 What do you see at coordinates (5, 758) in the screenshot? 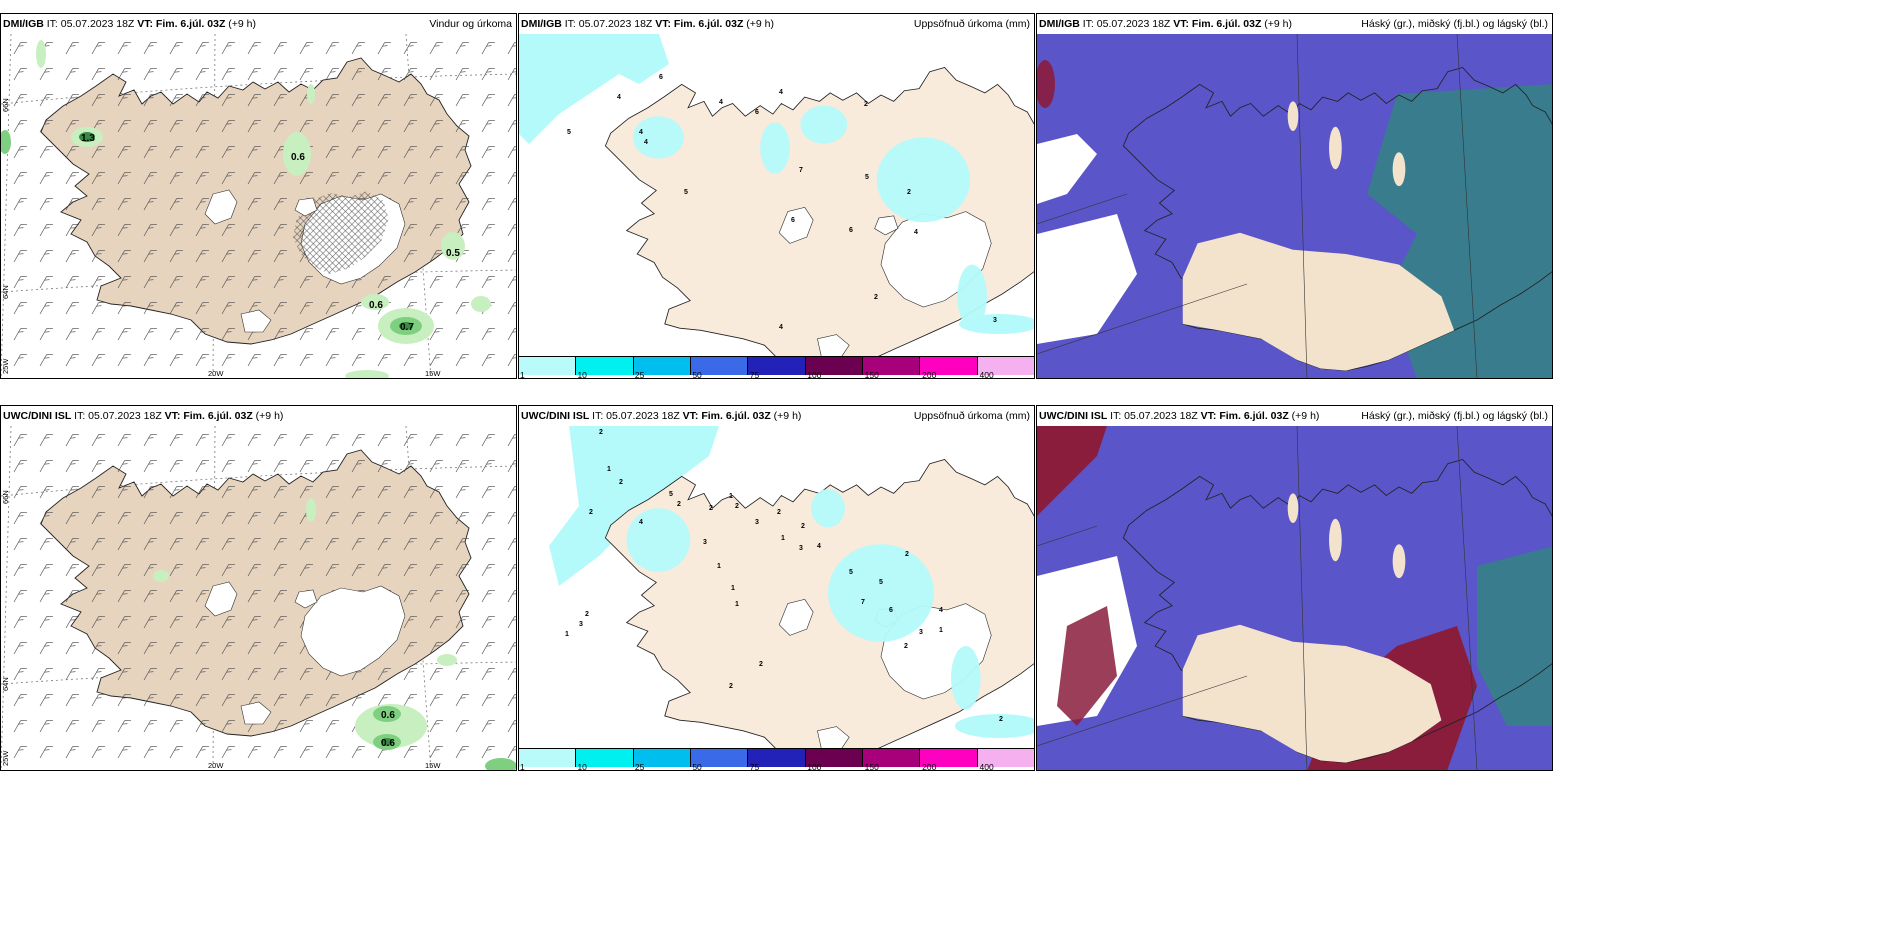
I see `lon-label: 25W` at bounding box center [5, 758].